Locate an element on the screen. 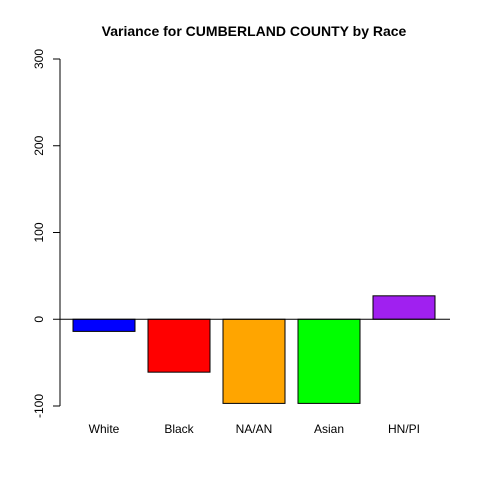  y-tick-label: -100 is located at coordinates (39, 406).